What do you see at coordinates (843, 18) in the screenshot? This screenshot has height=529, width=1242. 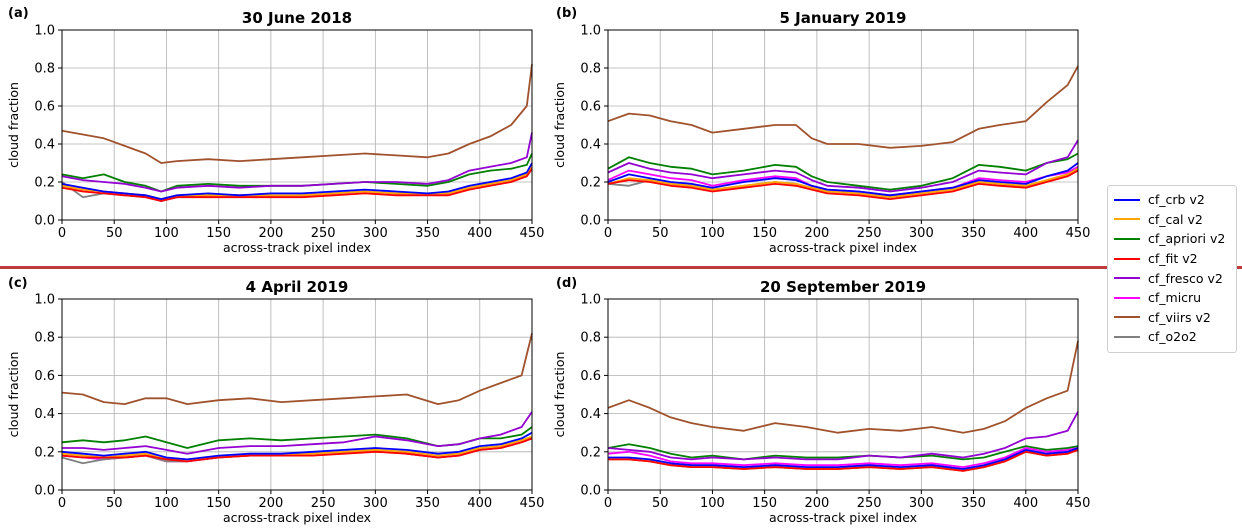 I see `chart-title: 5 January 2019` at bounding box center [843, 18].